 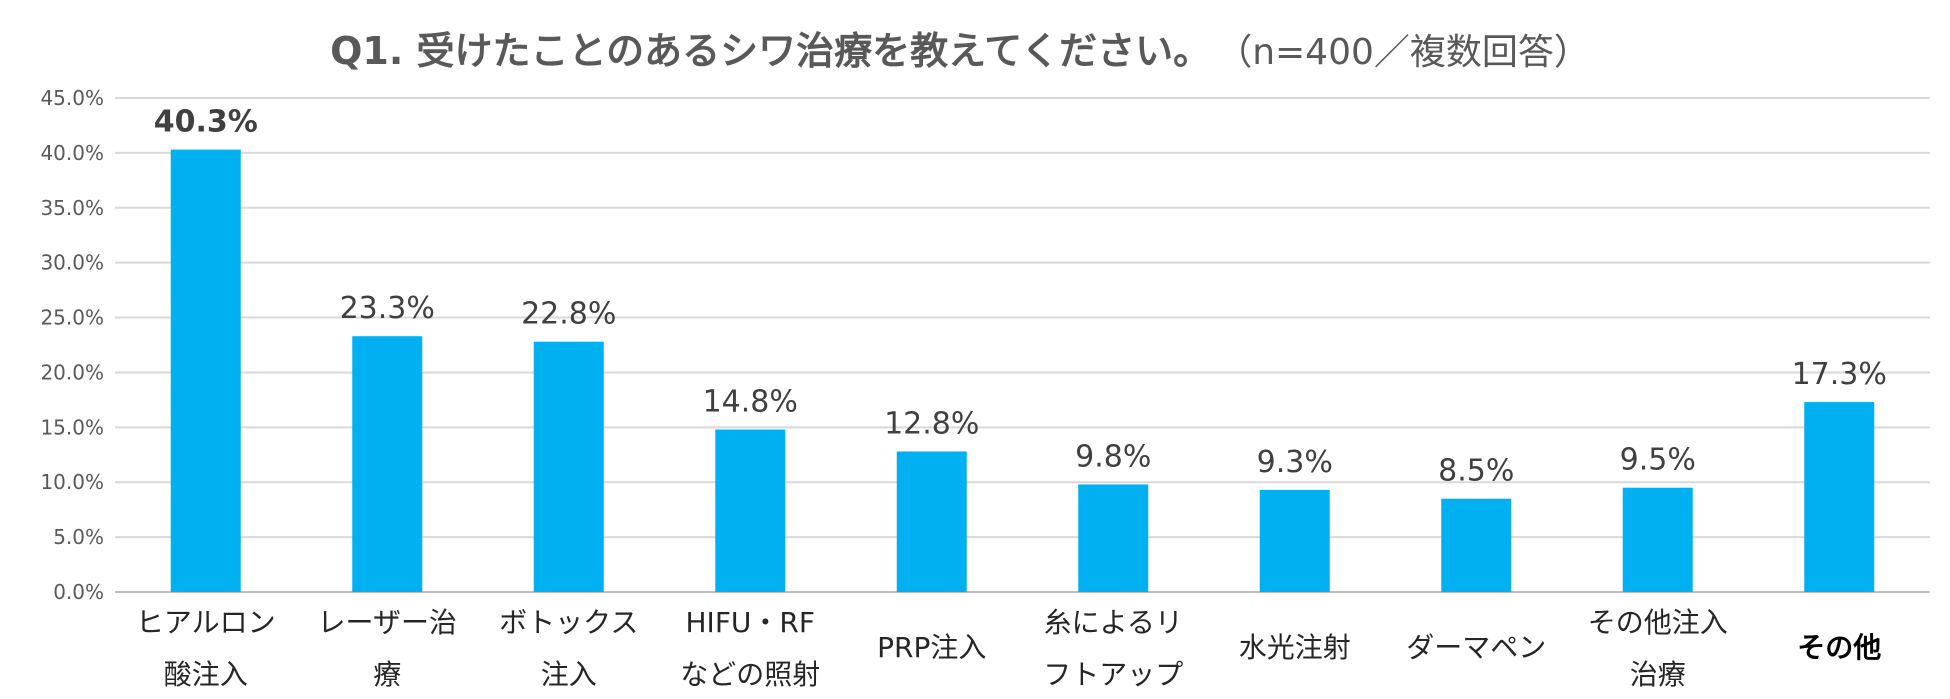 What do you see at coordinates (1476, 647) in the screenshot?
I see `category-label: ダーマペン` at bounding box center [1476, 647].